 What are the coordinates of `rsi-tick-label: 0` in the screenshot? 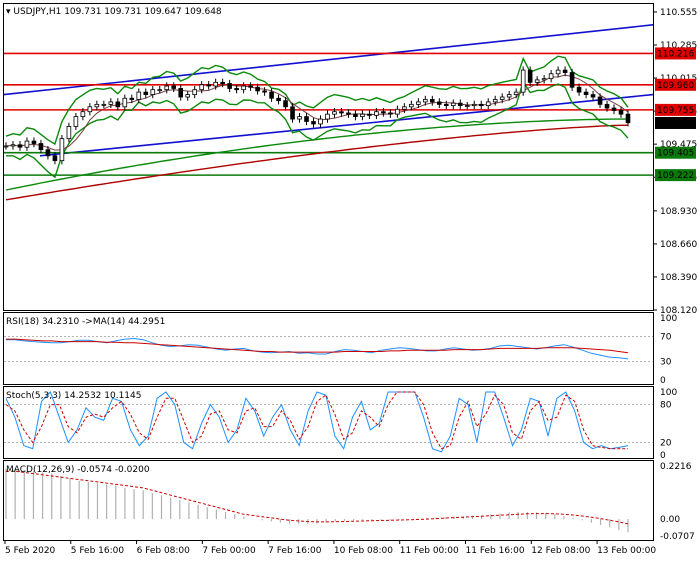 It's located at (663, 381).